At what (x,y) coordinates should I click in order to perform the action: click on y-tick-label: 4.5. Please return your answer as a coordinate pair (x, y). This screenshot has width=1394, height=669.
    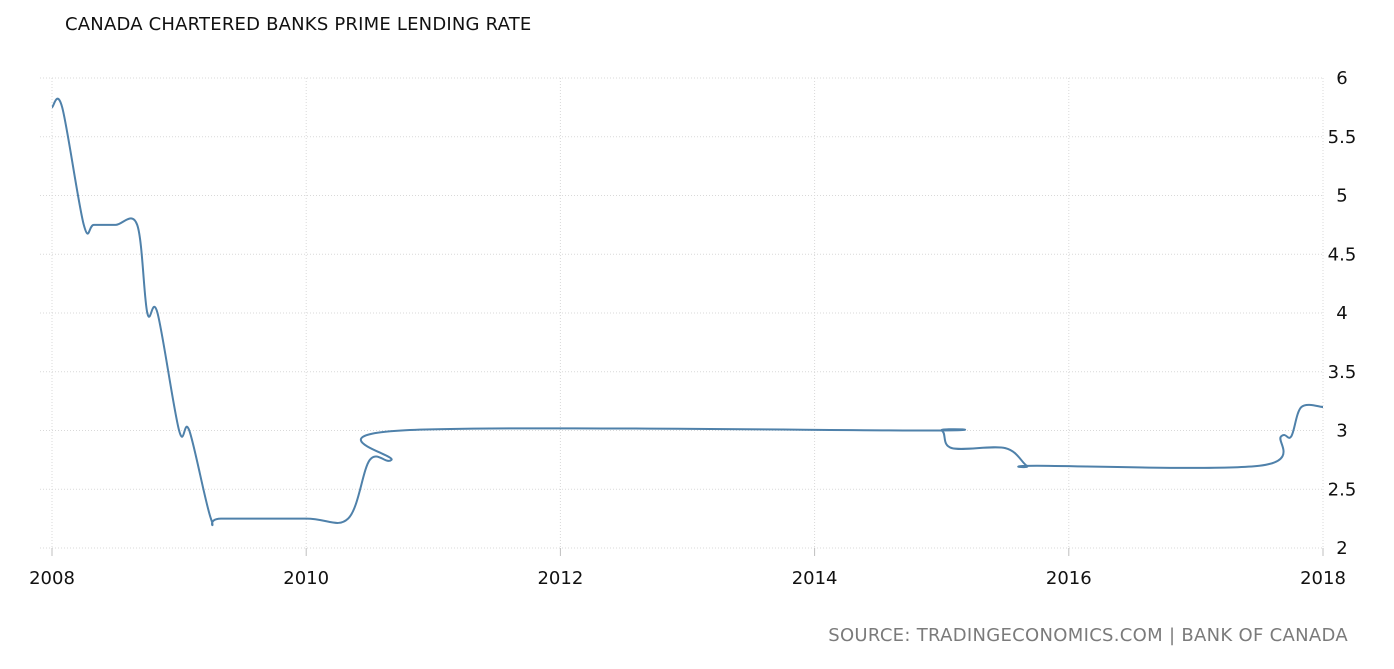
    Looking at the image, I should click on (1342, 254).